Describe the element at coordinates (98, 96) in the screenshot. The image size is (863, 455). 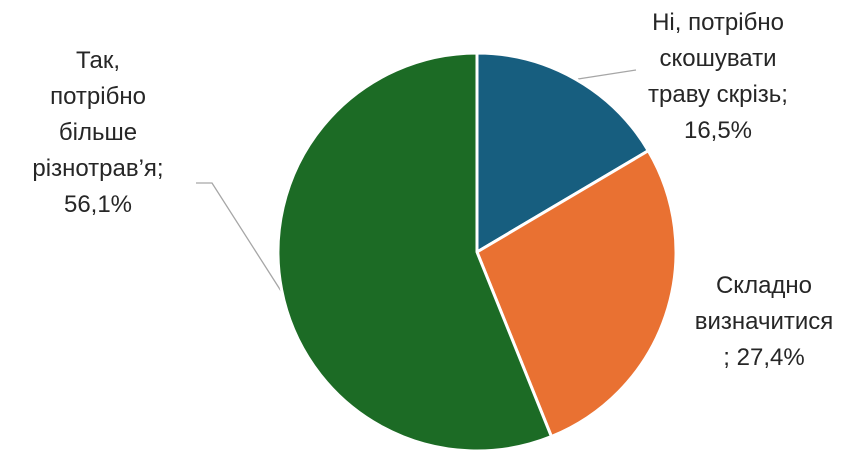
I see `data-label-line: потрібно` at that location.